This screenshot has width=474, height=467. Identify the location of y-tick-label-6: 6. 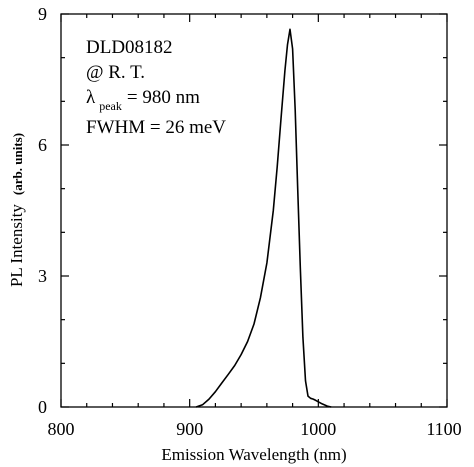
(42, 145).